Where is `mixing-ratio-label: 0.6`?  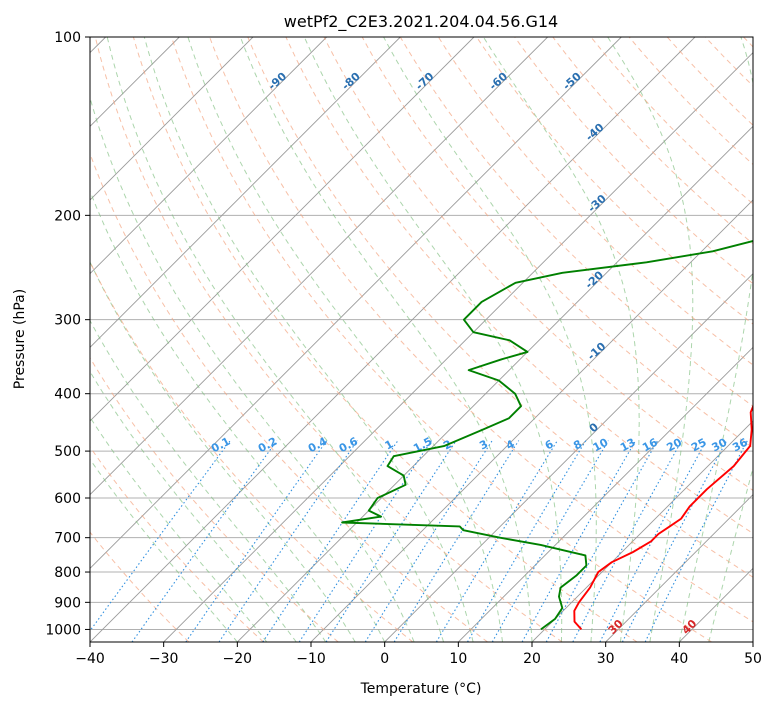 mixing-ratio-label: 0.6 is located at coordinates (349, 445).